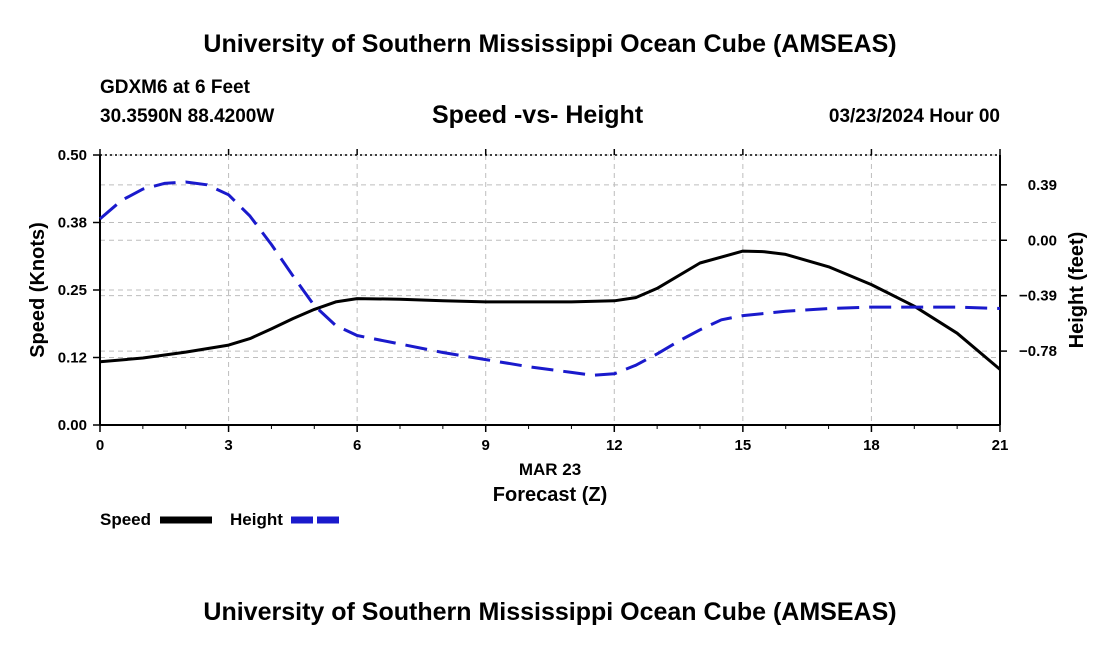  Describe the element at coordinates (914, 116) in the screenshot. I see `forecast-datetime: 03/23/2024 Hour 00` at that location.